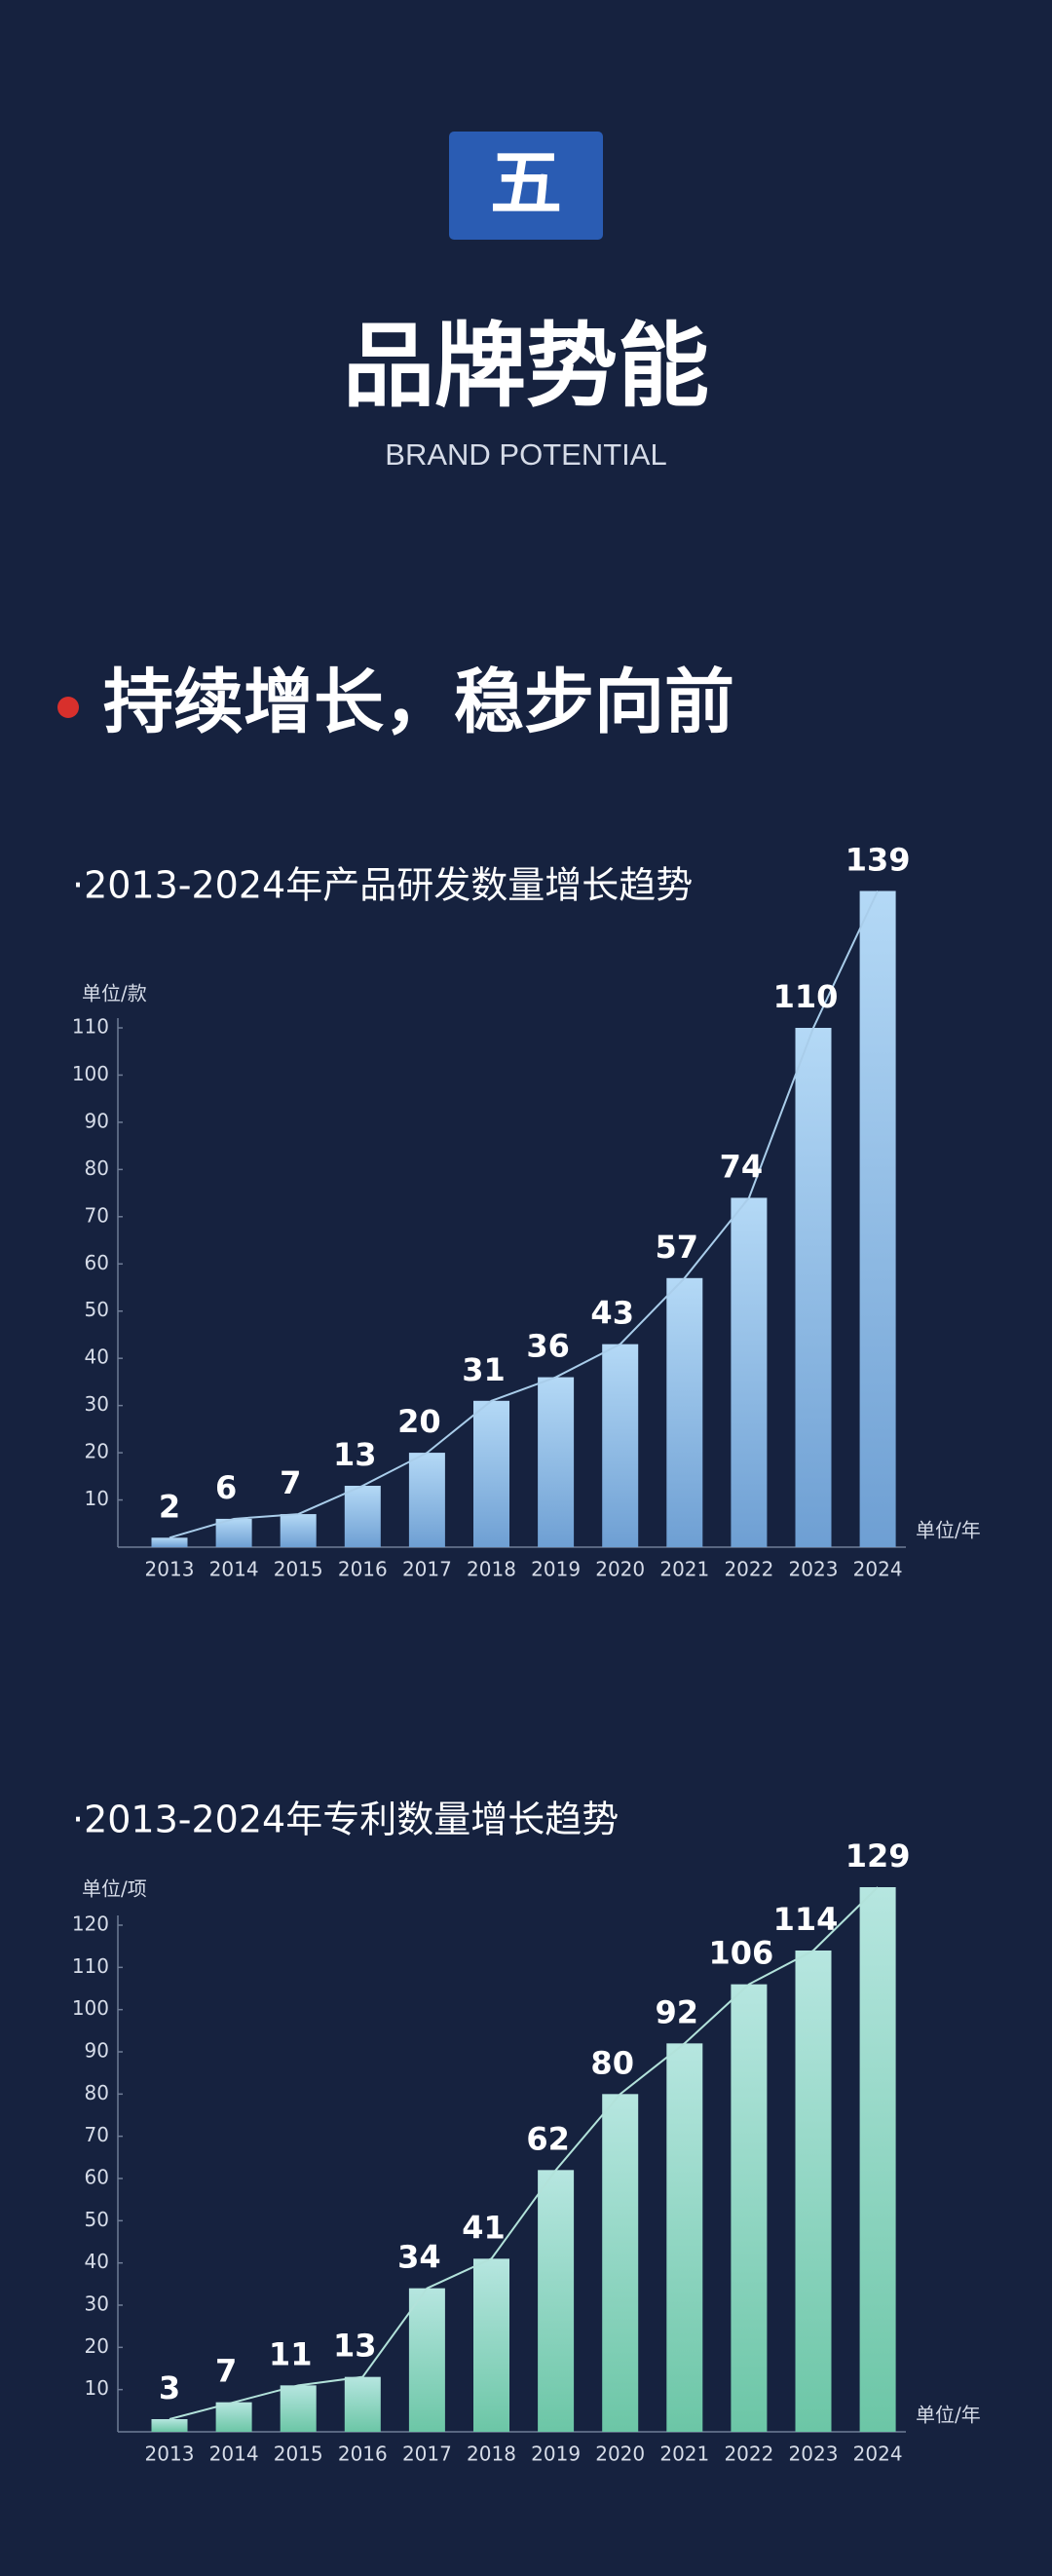 The height and width of the screenshot is (2576, 1052). I want to click on badge: 五, so click(526, 184).